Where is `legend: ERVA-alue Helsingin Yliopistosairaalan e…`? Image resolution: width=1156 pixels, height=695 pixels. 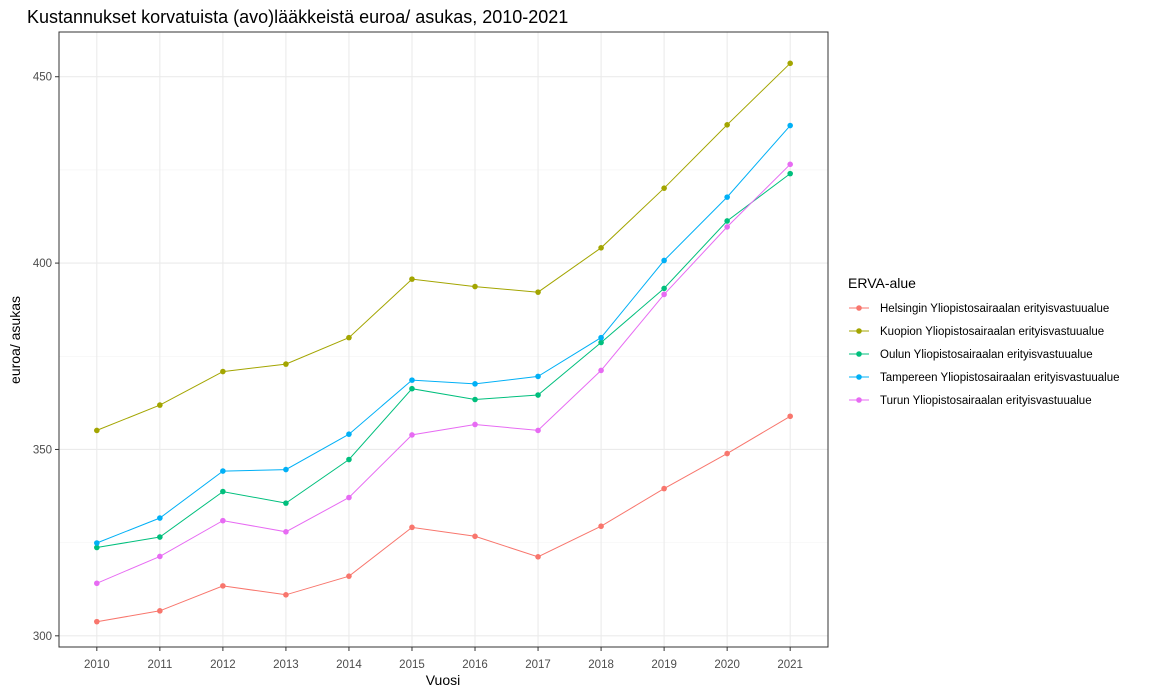 legend: ERVA-alue Helsingin Yliopistosairaalan e… is located at coordinates (984, 341).